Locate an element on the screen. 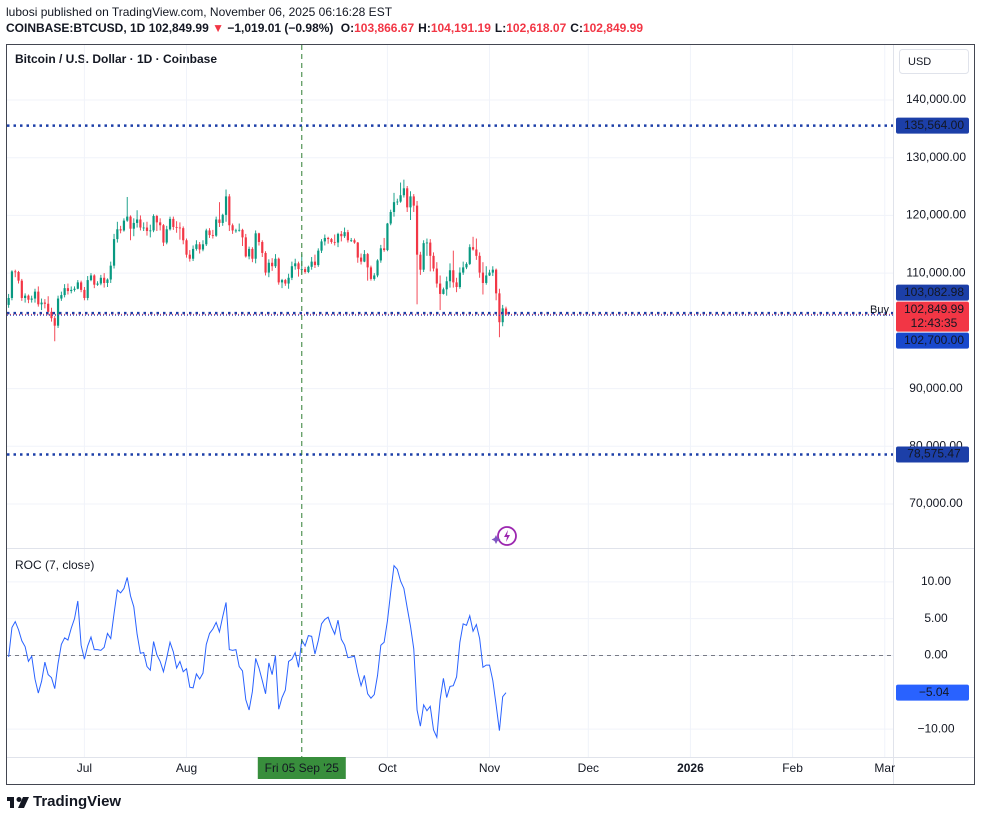 The width and height of the screenshot is (981, 820). ohlc-key: C: is located at coordinates (576, 28).